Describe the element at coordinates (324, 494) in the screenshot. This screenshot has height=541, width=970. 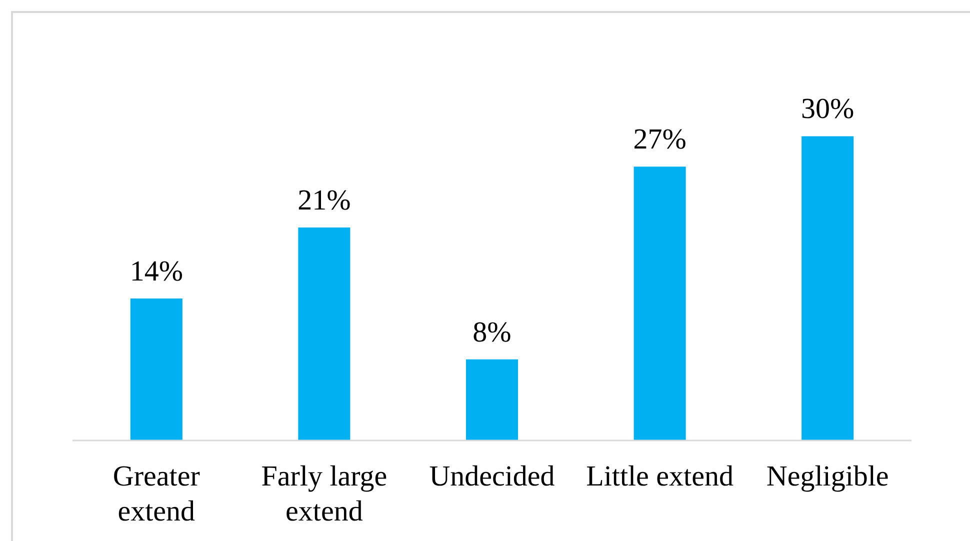
I see `x-tick-label: Farly large extend` at that location.